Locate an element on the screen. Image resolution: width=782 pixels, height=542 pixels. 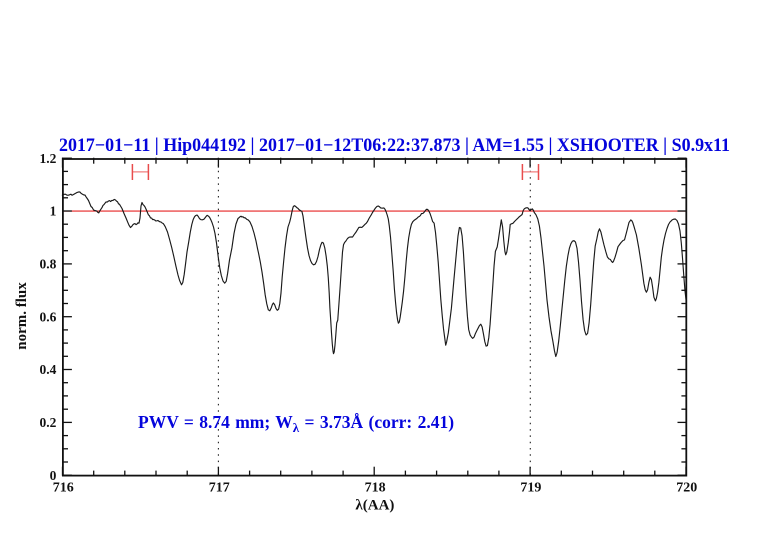
svg-text: 0.4 is located at coordinates (48, 369).